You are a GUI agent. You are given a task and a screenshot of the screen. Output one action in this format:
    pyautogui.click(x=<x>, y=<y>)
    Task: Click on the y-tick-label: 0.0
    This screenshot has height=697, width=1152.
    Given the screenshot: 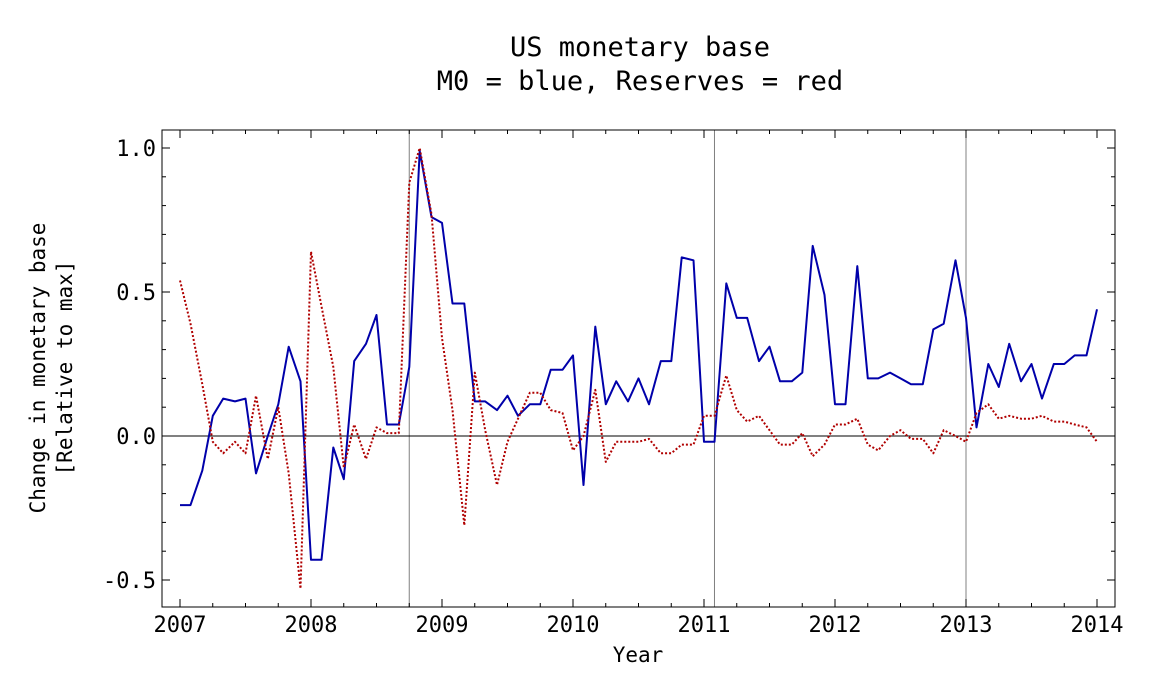 What is the action you would take?
    pyautogui.click(x=136, y=437)
    